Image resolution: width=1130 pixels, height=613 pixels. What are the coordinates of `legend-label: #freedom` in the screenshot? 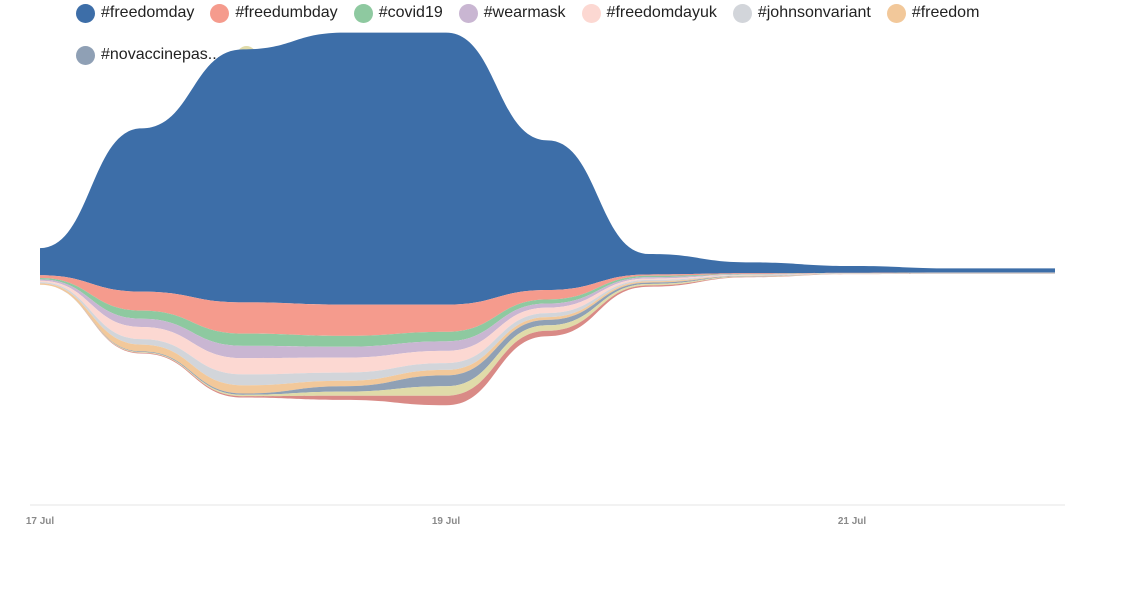 It's located at (945, 12).